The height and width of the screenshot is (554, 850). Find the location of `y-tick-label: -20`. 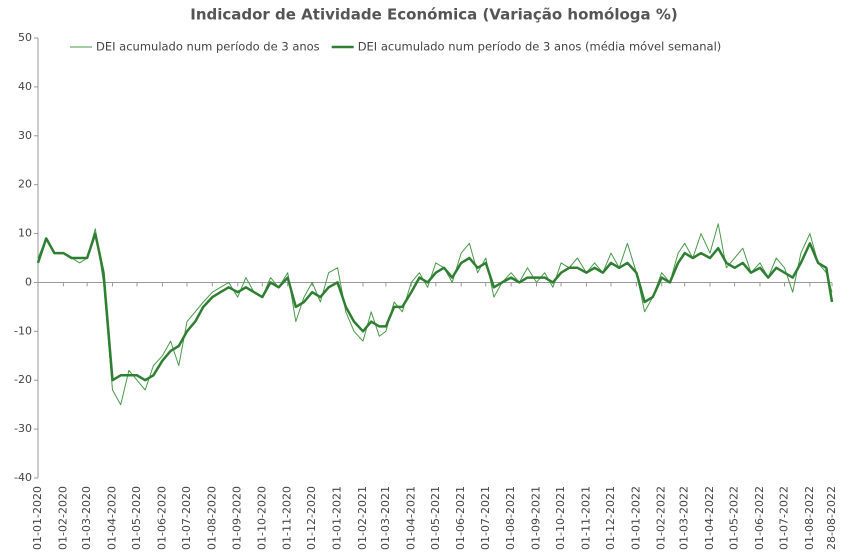

y-tick-label: -20 is located at coordinates (23, 379).